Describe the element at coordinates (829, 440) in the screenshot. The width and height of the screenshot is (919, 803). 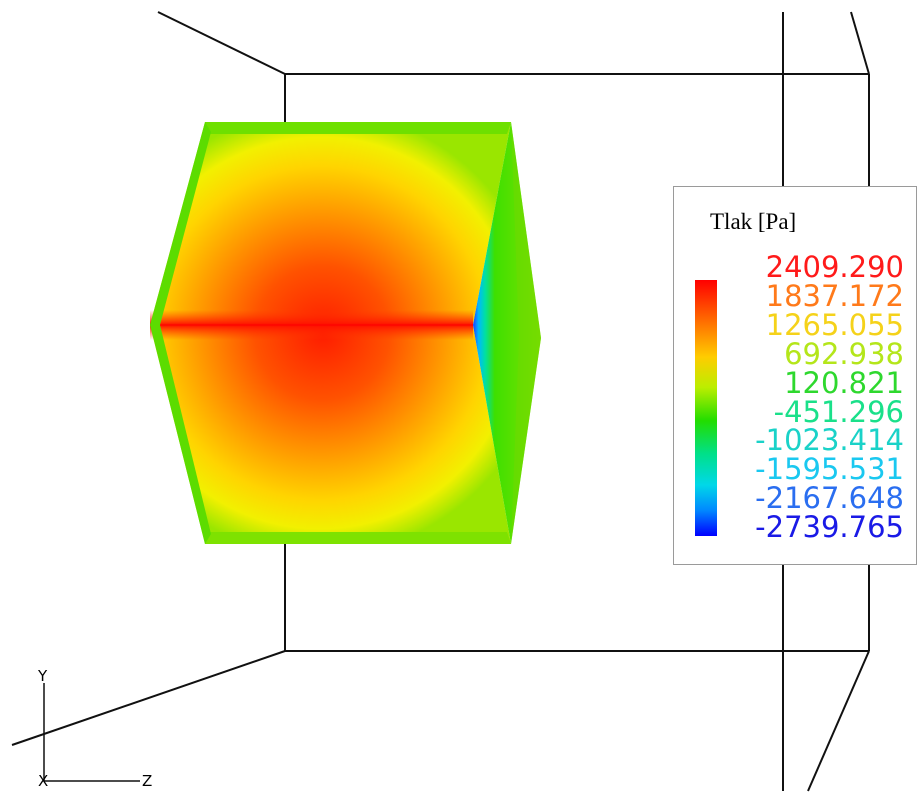
I see `legend-value: -1023.414` at that location.